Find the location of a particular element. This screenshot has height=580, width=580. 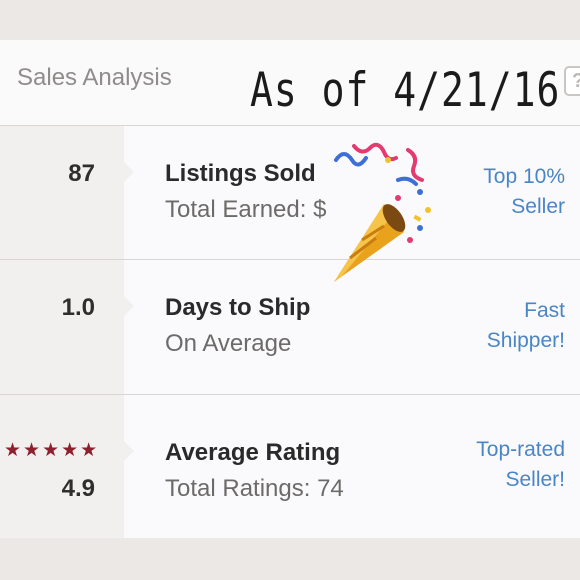

top-rated-seller-badge: Top-rated Seller! is located at coordinates (520, 465).